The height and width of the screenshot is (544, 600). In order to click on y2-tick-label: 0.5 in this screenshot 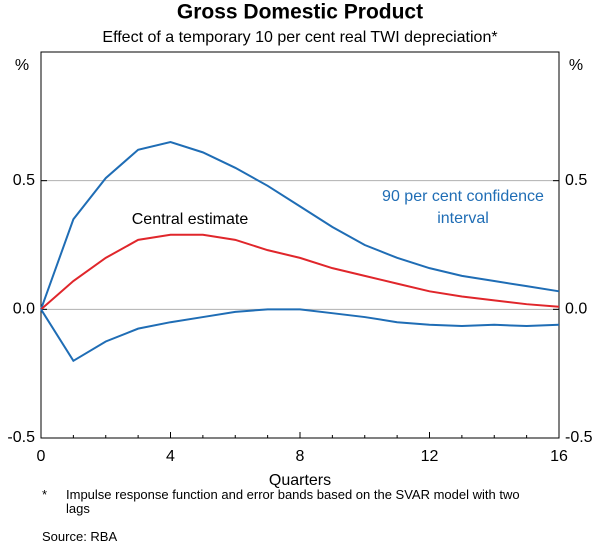, I will do `click(576, 180)`.